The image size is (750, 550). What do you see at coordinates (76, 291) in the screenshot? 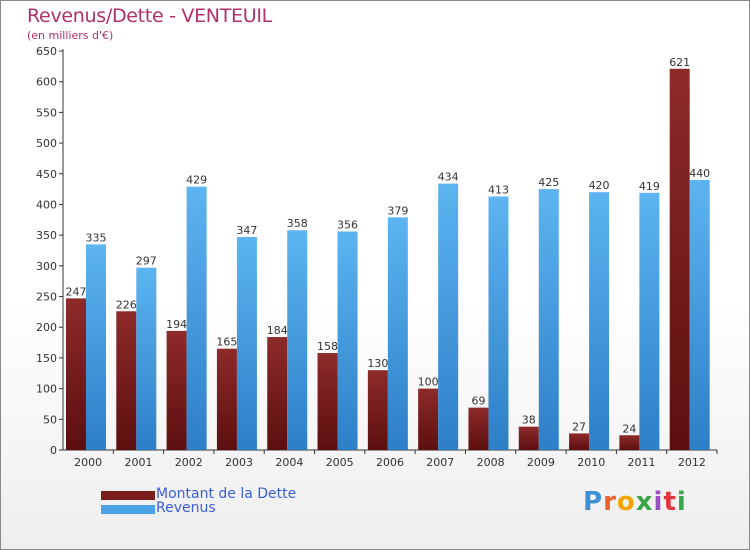
I see `data-label-dette: 247` at bounding box center [76, 291].